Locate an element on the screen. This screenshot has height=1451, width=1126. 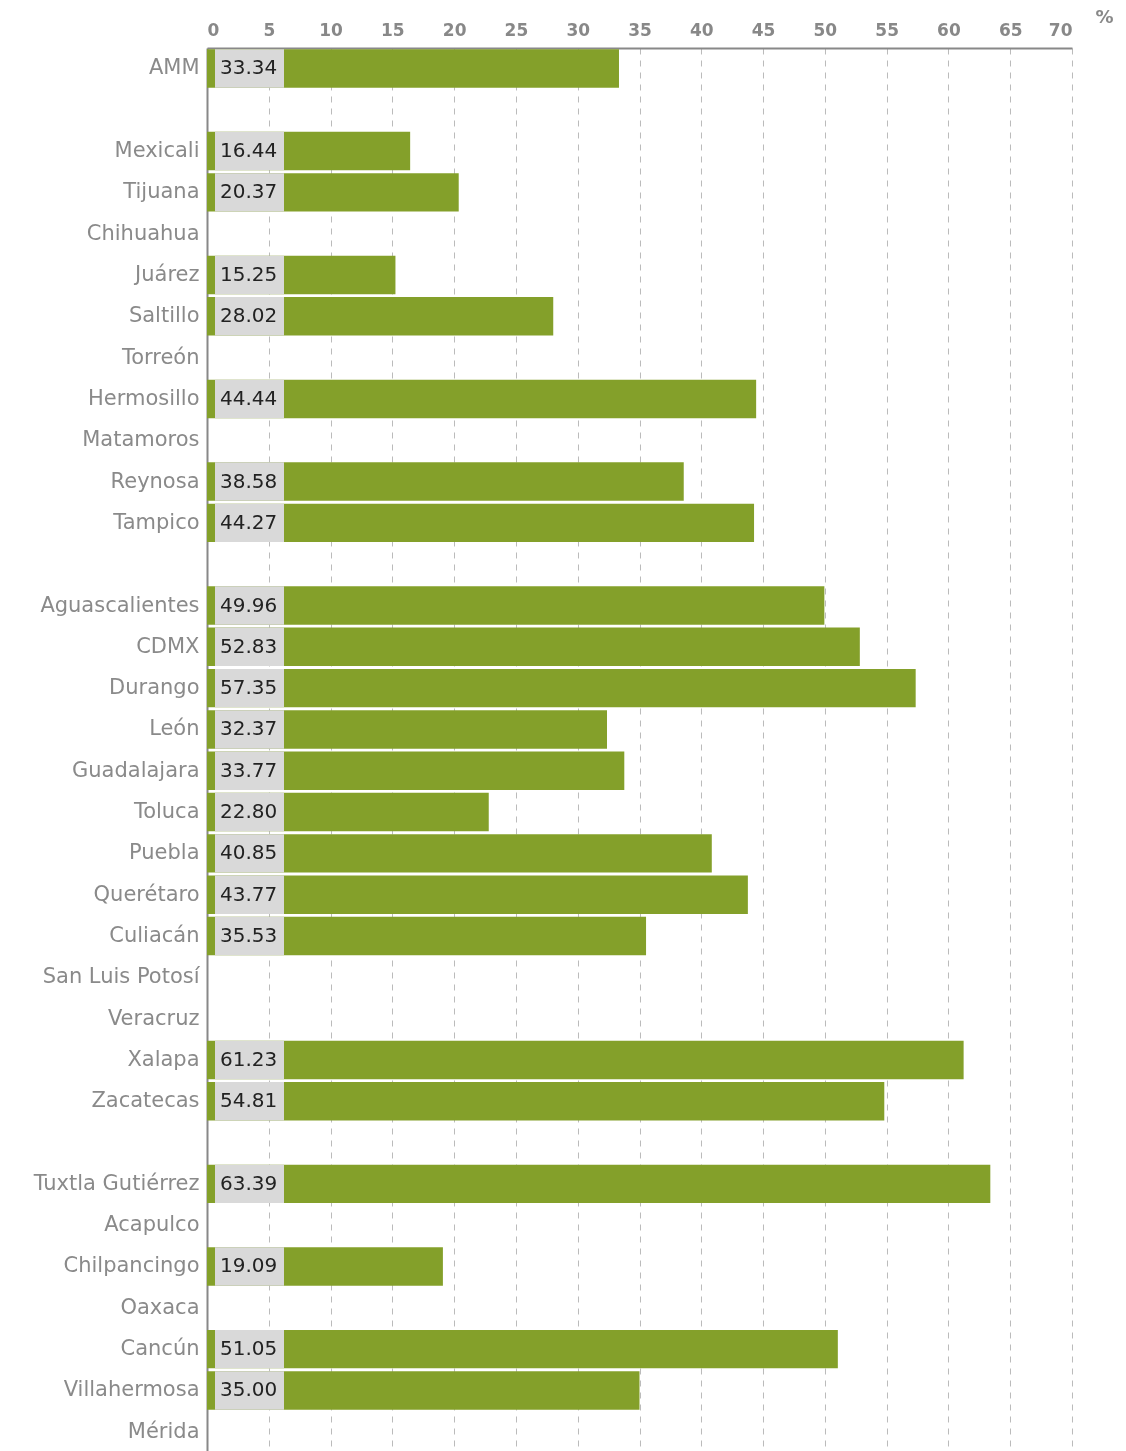
x-tick-label: 10 is located at coordinates (331, 30).